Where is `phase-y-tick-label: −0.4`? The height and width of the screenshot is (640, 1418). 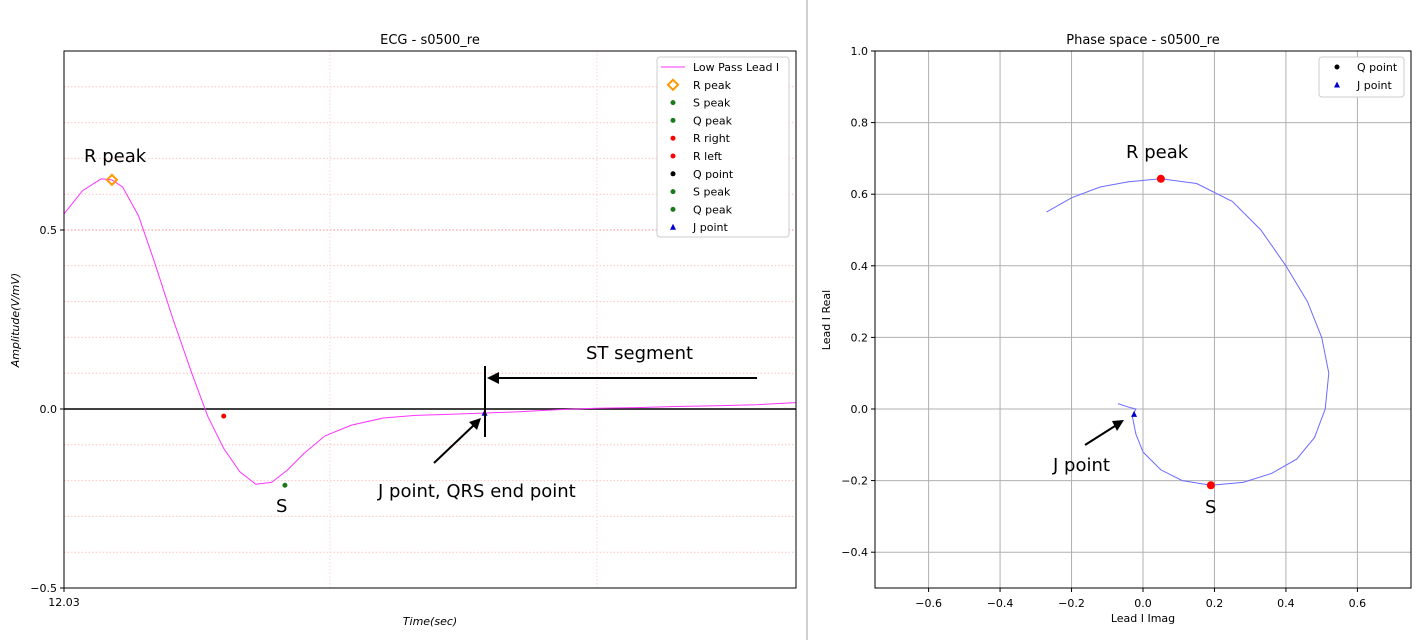 phase-y-tick-label: −0.4 is located at coordinates (854, 552).